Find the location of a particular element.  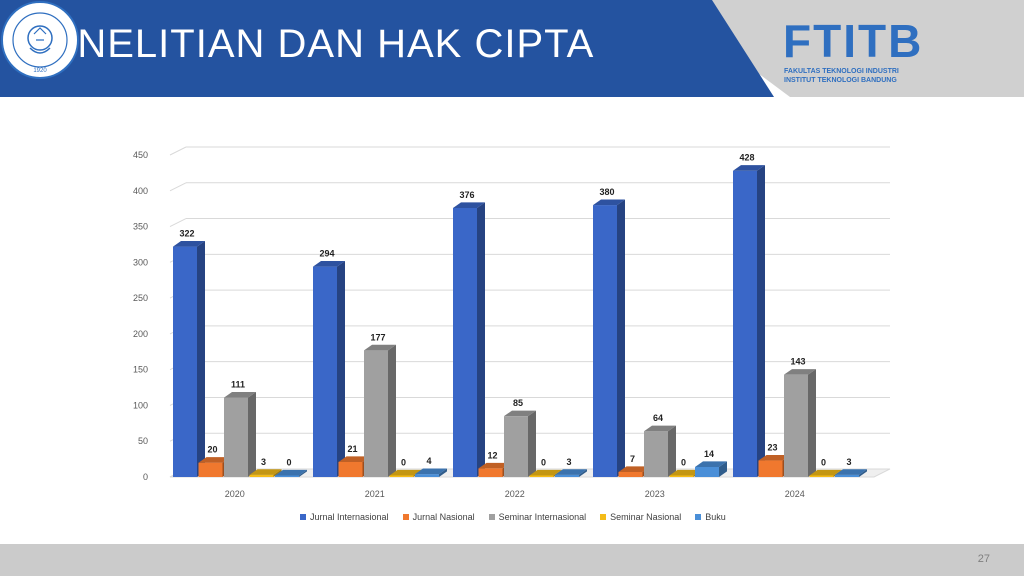

data-label: 20 is located at coordinates (212, 450).